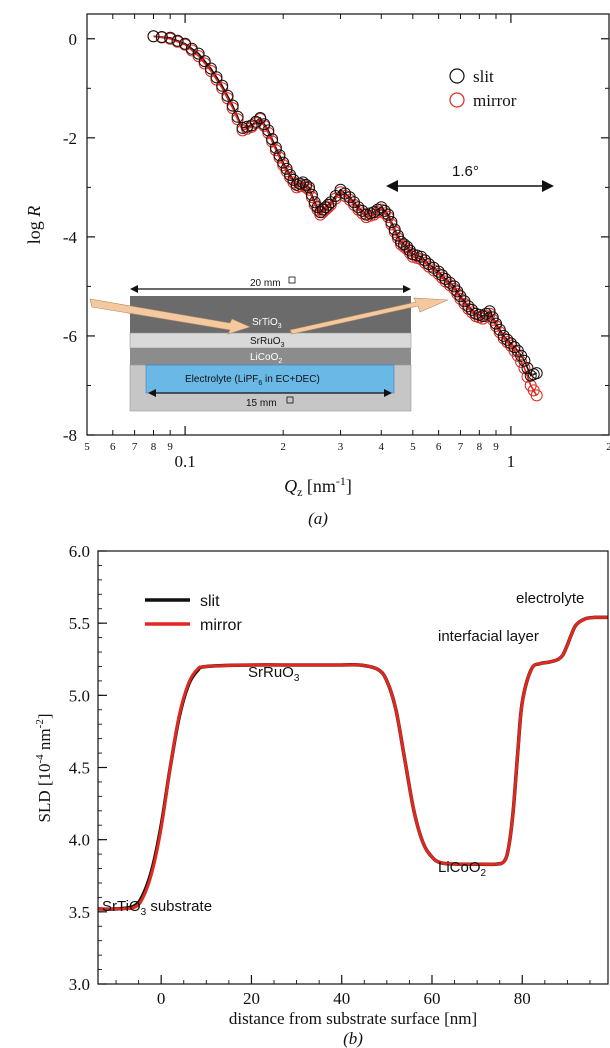  I want to click on y-axis-title-b: SLD [10-4 nm-2], so click(44, 767).